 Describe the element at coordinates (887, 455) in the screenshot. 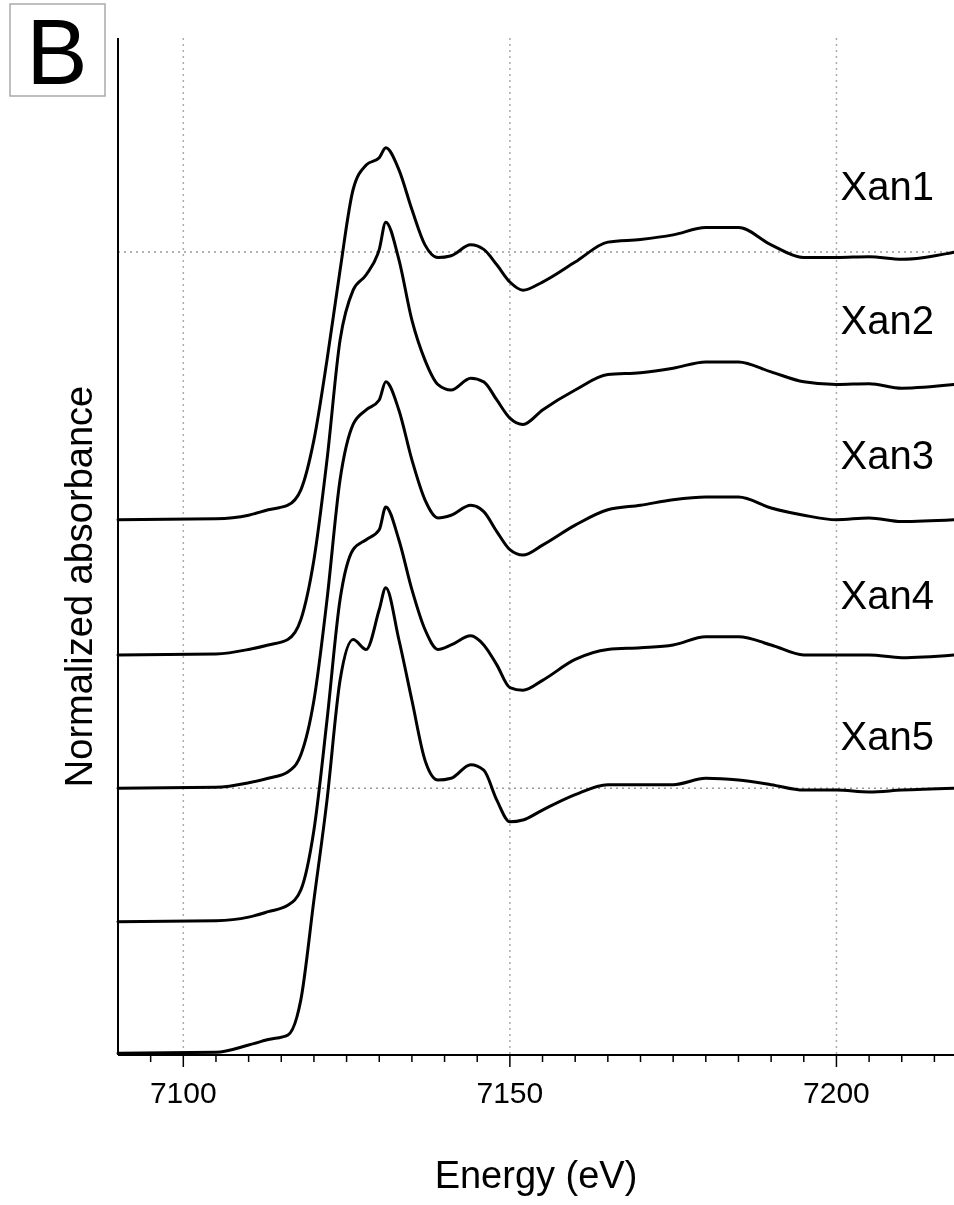

I see `series-label: Xan3` at that location.